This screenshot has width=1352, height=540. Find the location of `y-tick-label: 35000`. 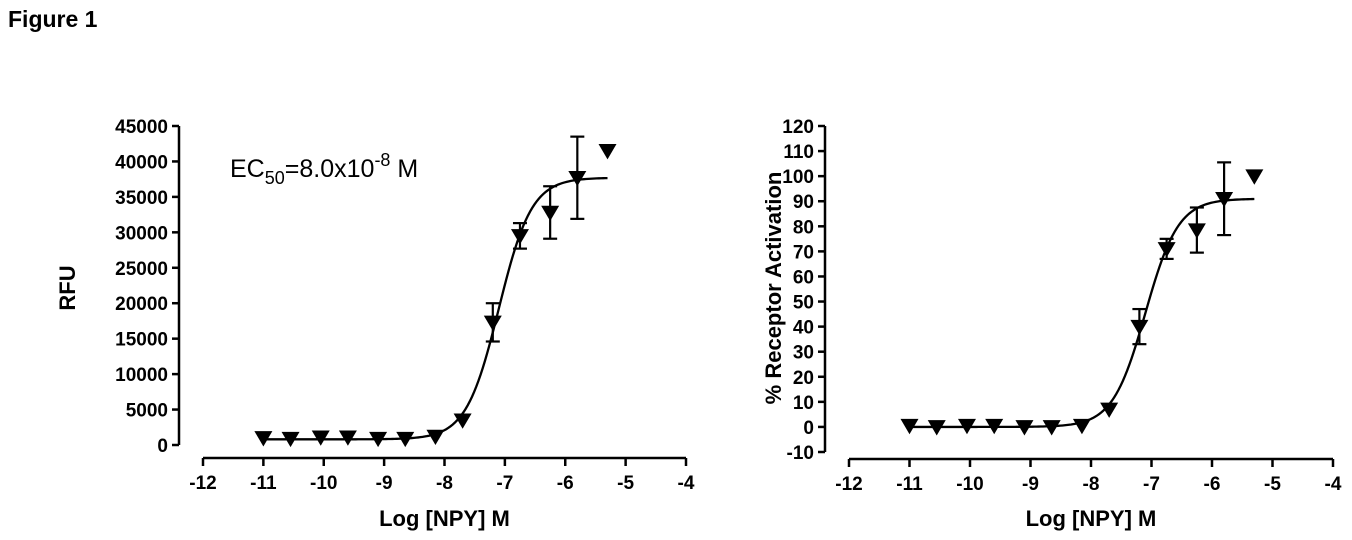

y-tick-label: 35000 is located at coordinates (141, 198).